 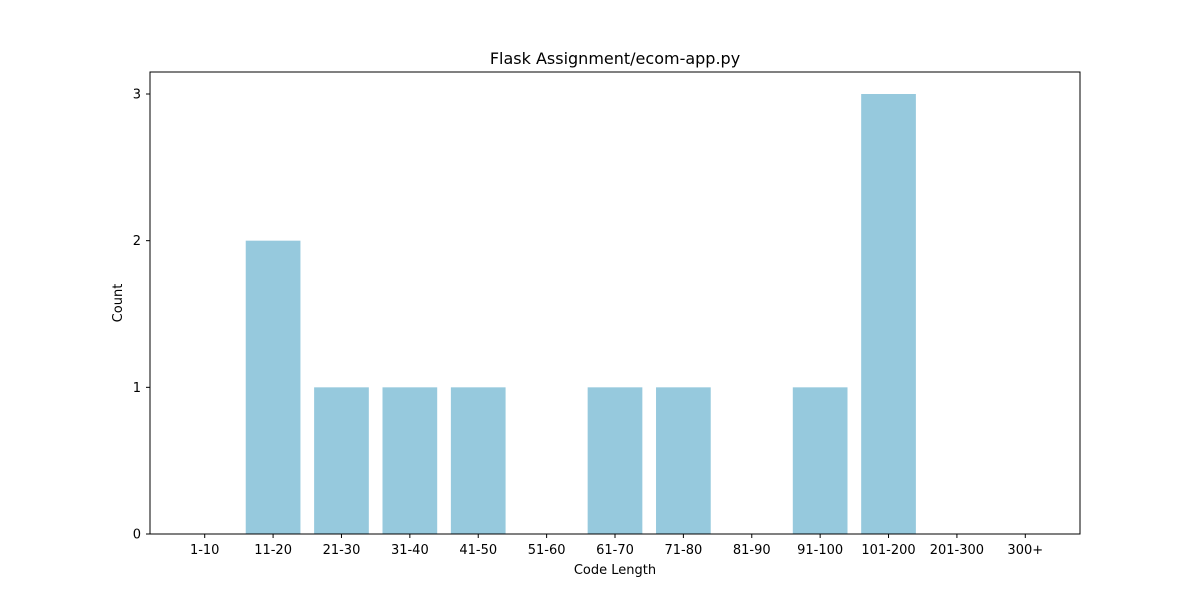 I want to click on y-tick-label: 2, so click(x=137, y=241).